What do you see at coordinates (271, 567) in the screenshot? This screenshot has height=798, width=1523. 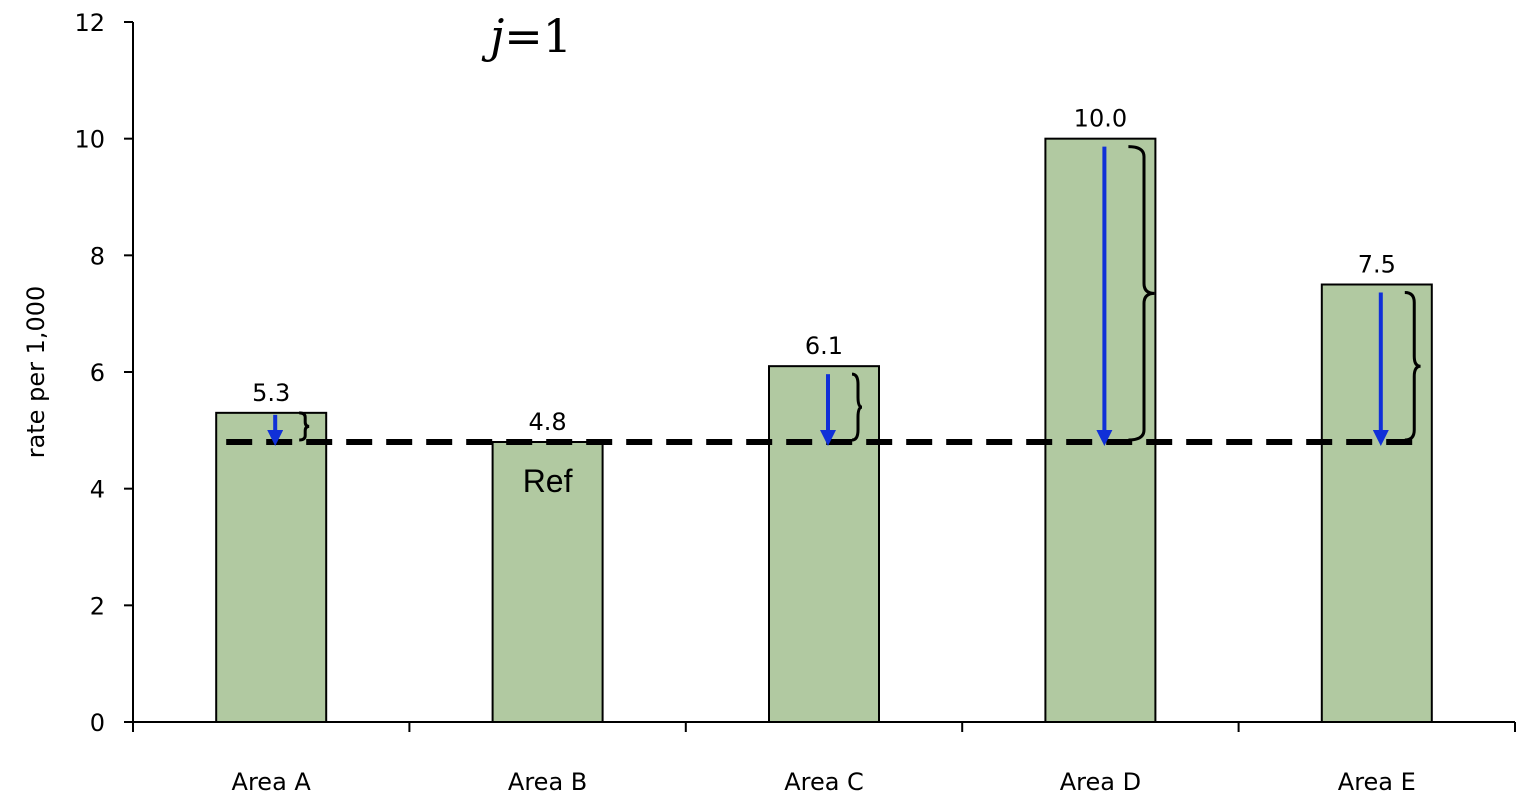 I see `bar-area-a` at bounding box center [271, 567].